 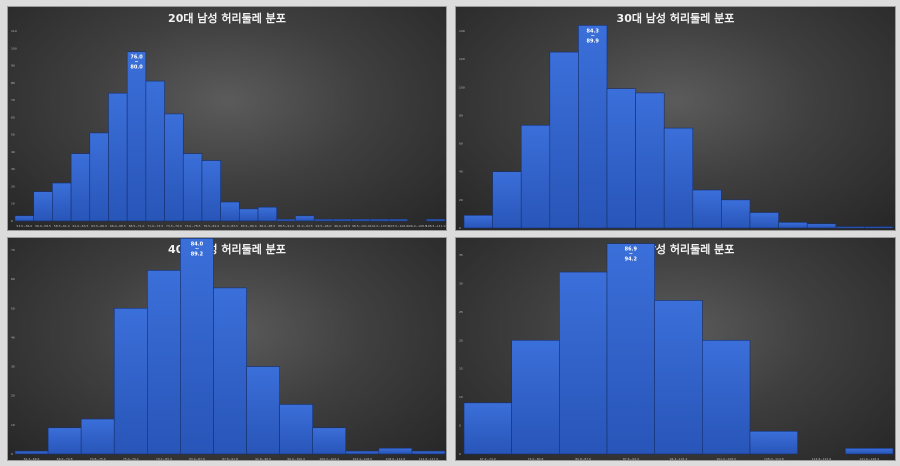 What do you see at coordinates (536, 231) in the screenshot?
I see `x-tick-label: 76.5~82.0` at bounding box center [536, 231].